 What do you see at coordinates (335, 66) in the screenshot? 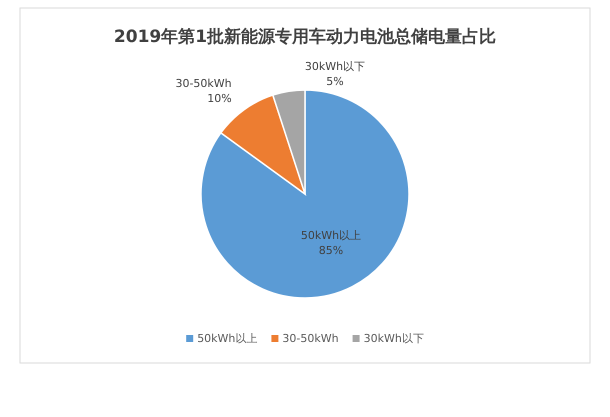
I see `slice-label: 30kWh以下` at bounding box center [335, 66].